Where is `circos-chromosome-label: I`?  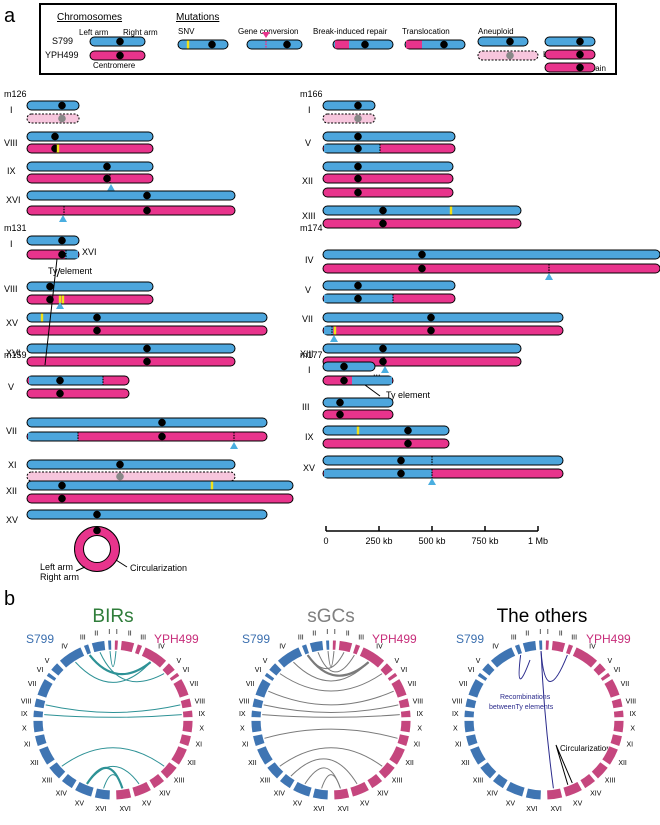 circos-chromosome-label: I is located at coordinates (117, 632).